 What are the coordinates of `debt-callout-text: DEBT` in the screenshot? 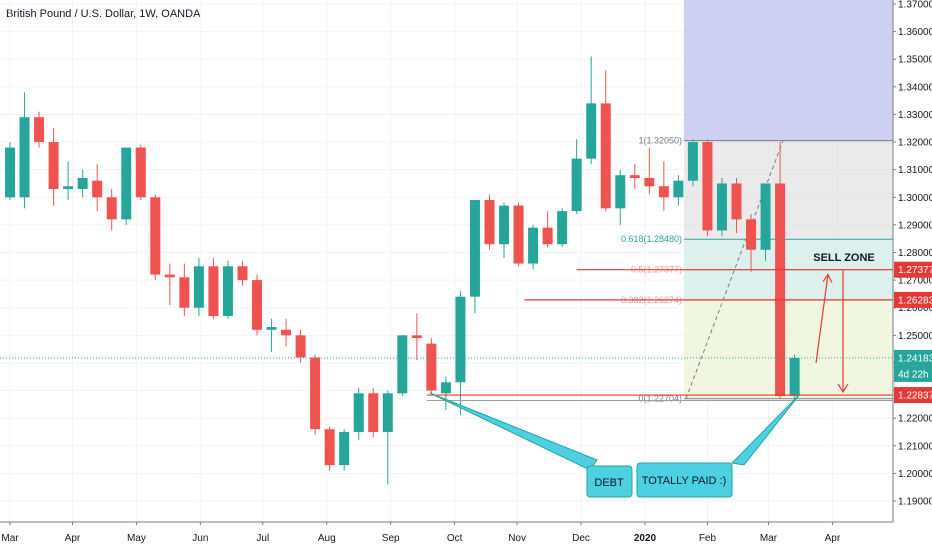 It's located at (609, 483).